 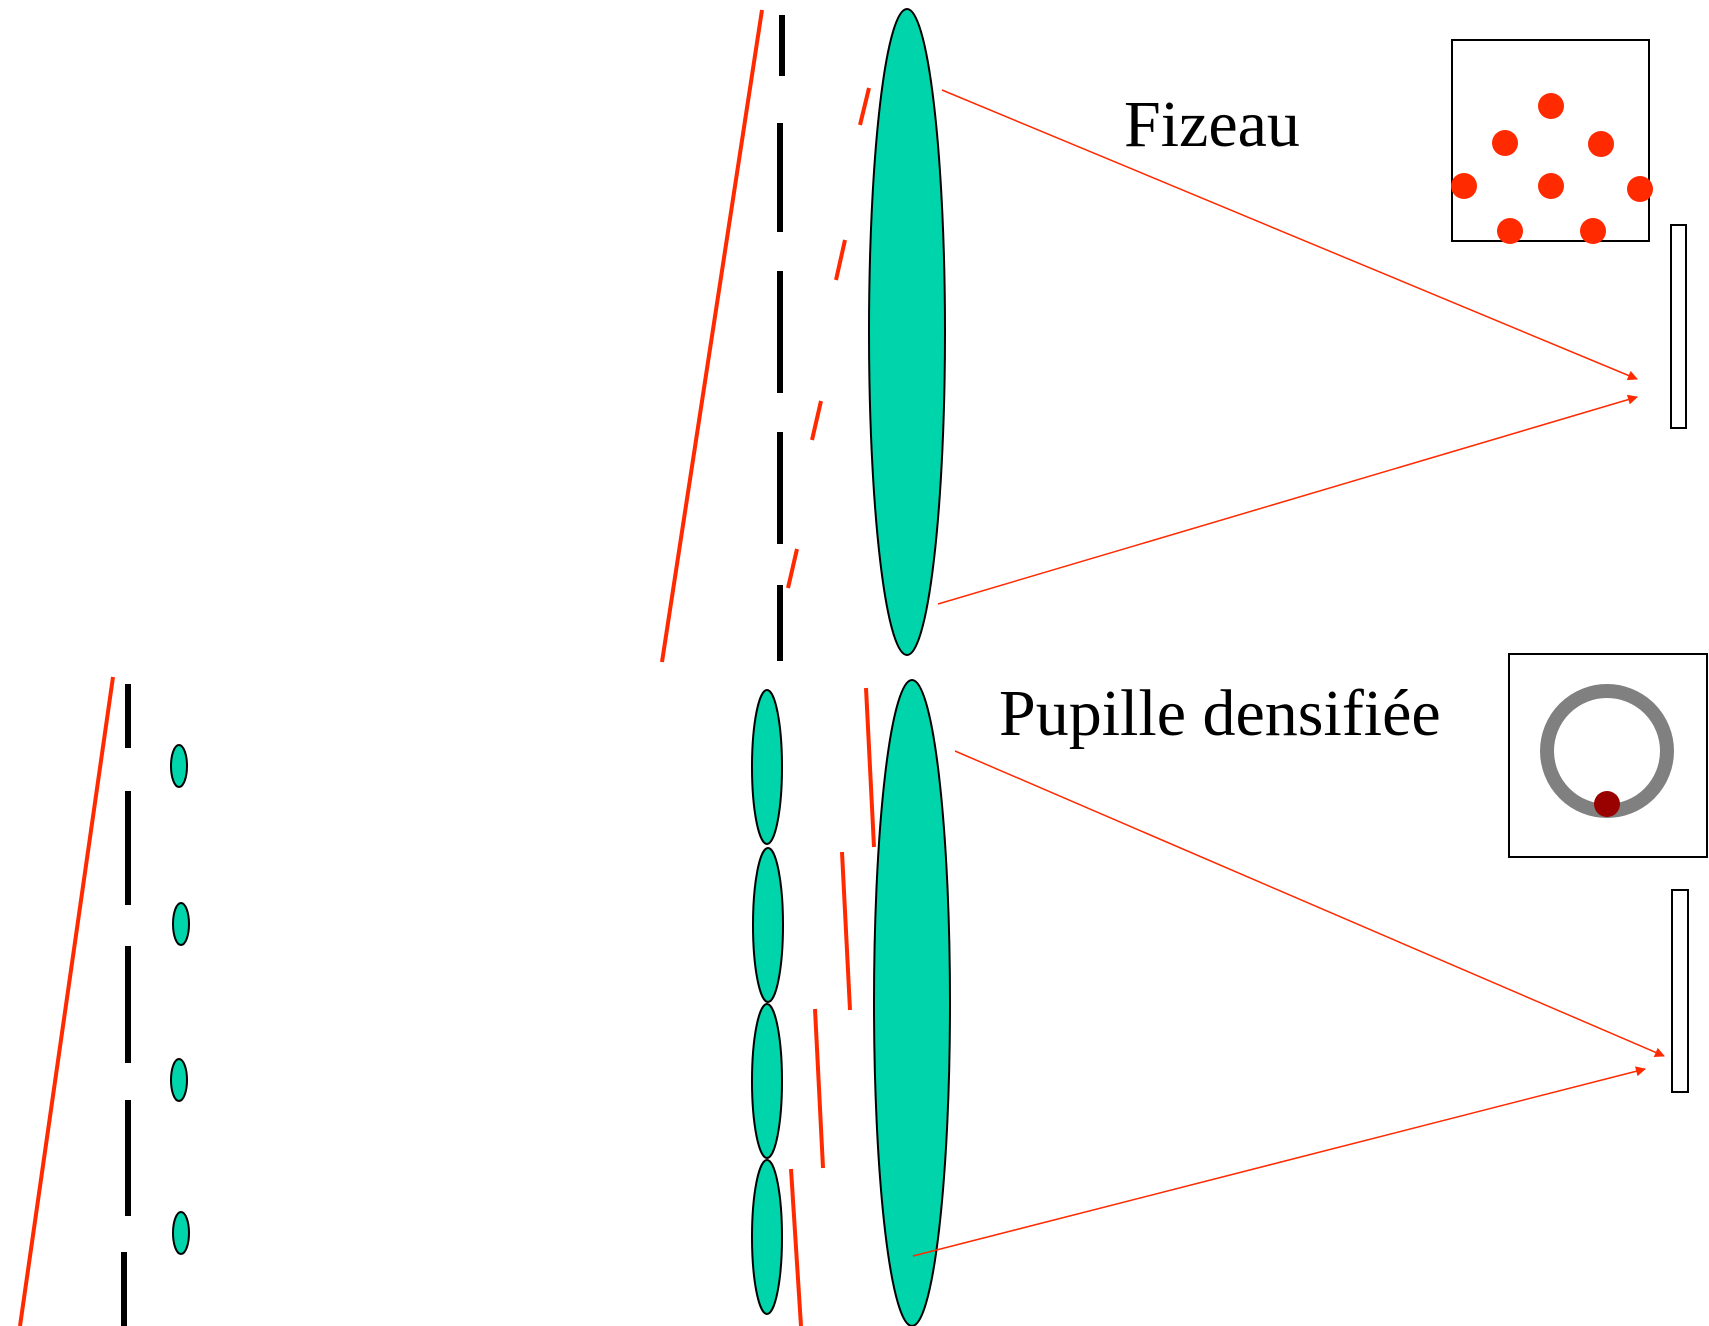 I want to click on subpupil-wavefronts-top, so click(x=828, y=338).